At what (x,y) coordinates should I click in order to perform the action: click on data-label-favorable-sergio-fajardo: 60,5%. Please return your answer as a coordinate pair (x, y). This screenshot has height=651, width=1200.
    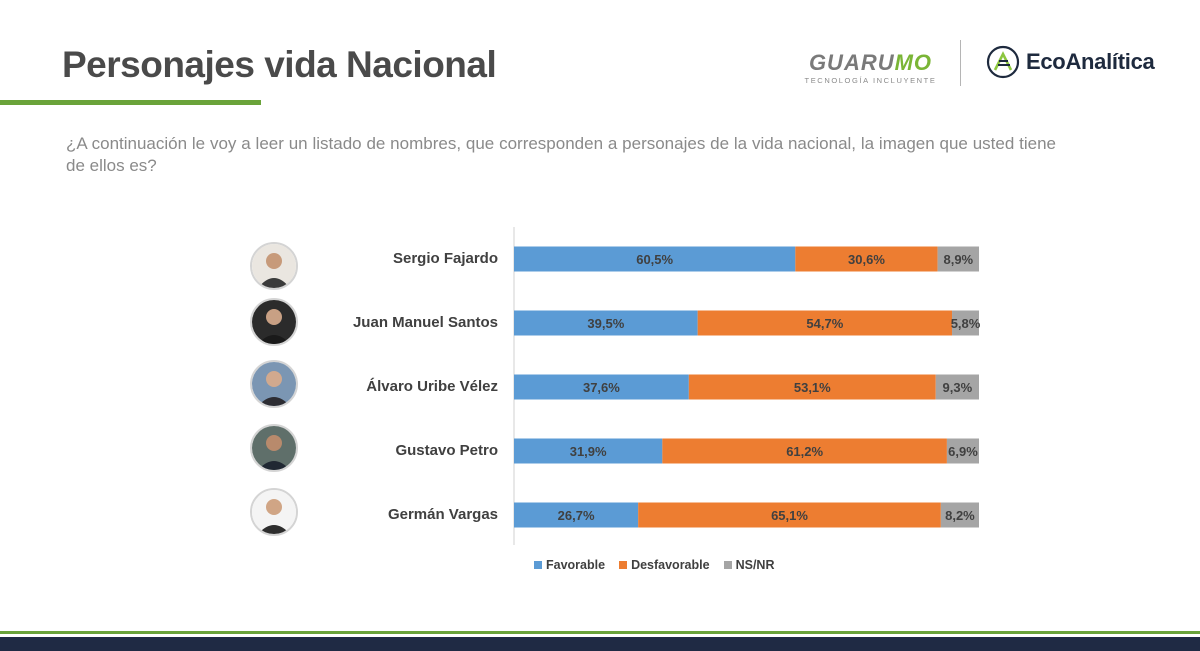
    Looking at the image, I should click on (654, 259).